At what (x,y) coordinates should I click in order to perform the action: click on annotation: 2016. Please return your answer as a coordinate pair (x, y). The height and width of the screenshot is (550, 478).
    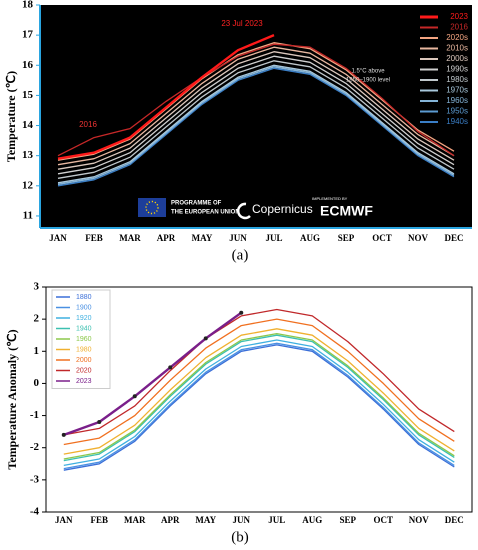
    Looking at the image, I should click on (88, 124).